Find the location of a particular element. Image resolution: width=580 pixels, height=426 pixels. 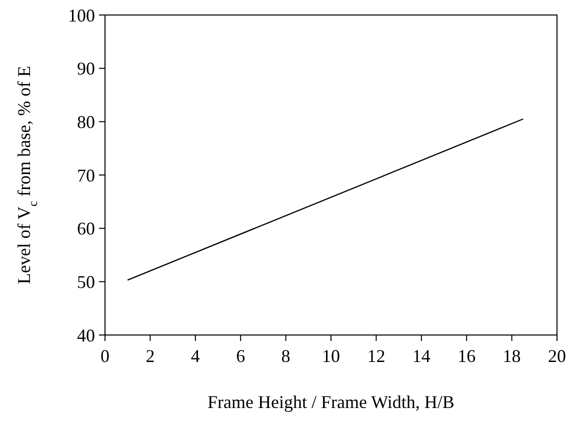

x-tick-label: 18 is located at coordinates (511, 356).